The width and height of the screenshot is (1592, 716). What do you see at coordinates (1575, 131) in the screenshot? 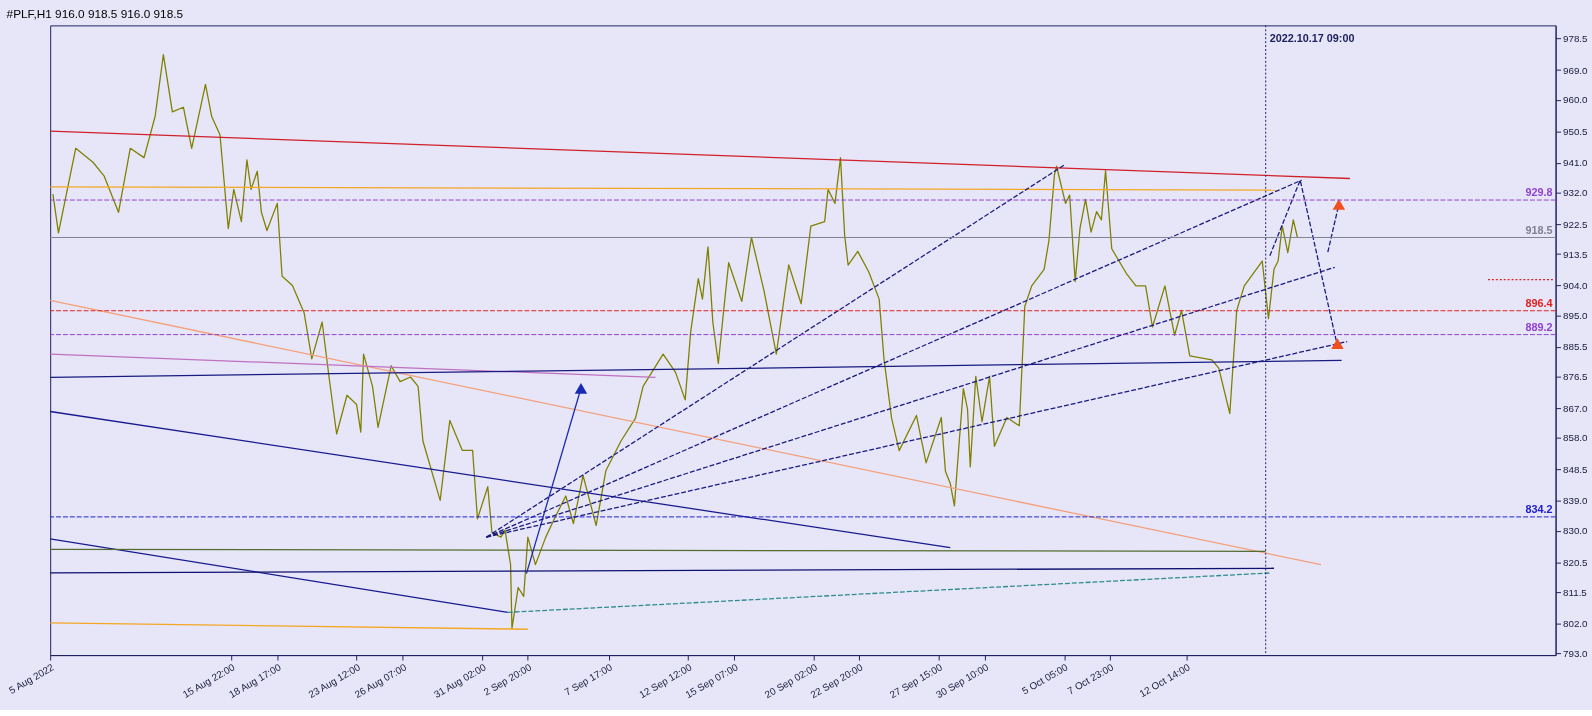
I see `y-tick-label: 950.5` at bounding box center [1575, 131].